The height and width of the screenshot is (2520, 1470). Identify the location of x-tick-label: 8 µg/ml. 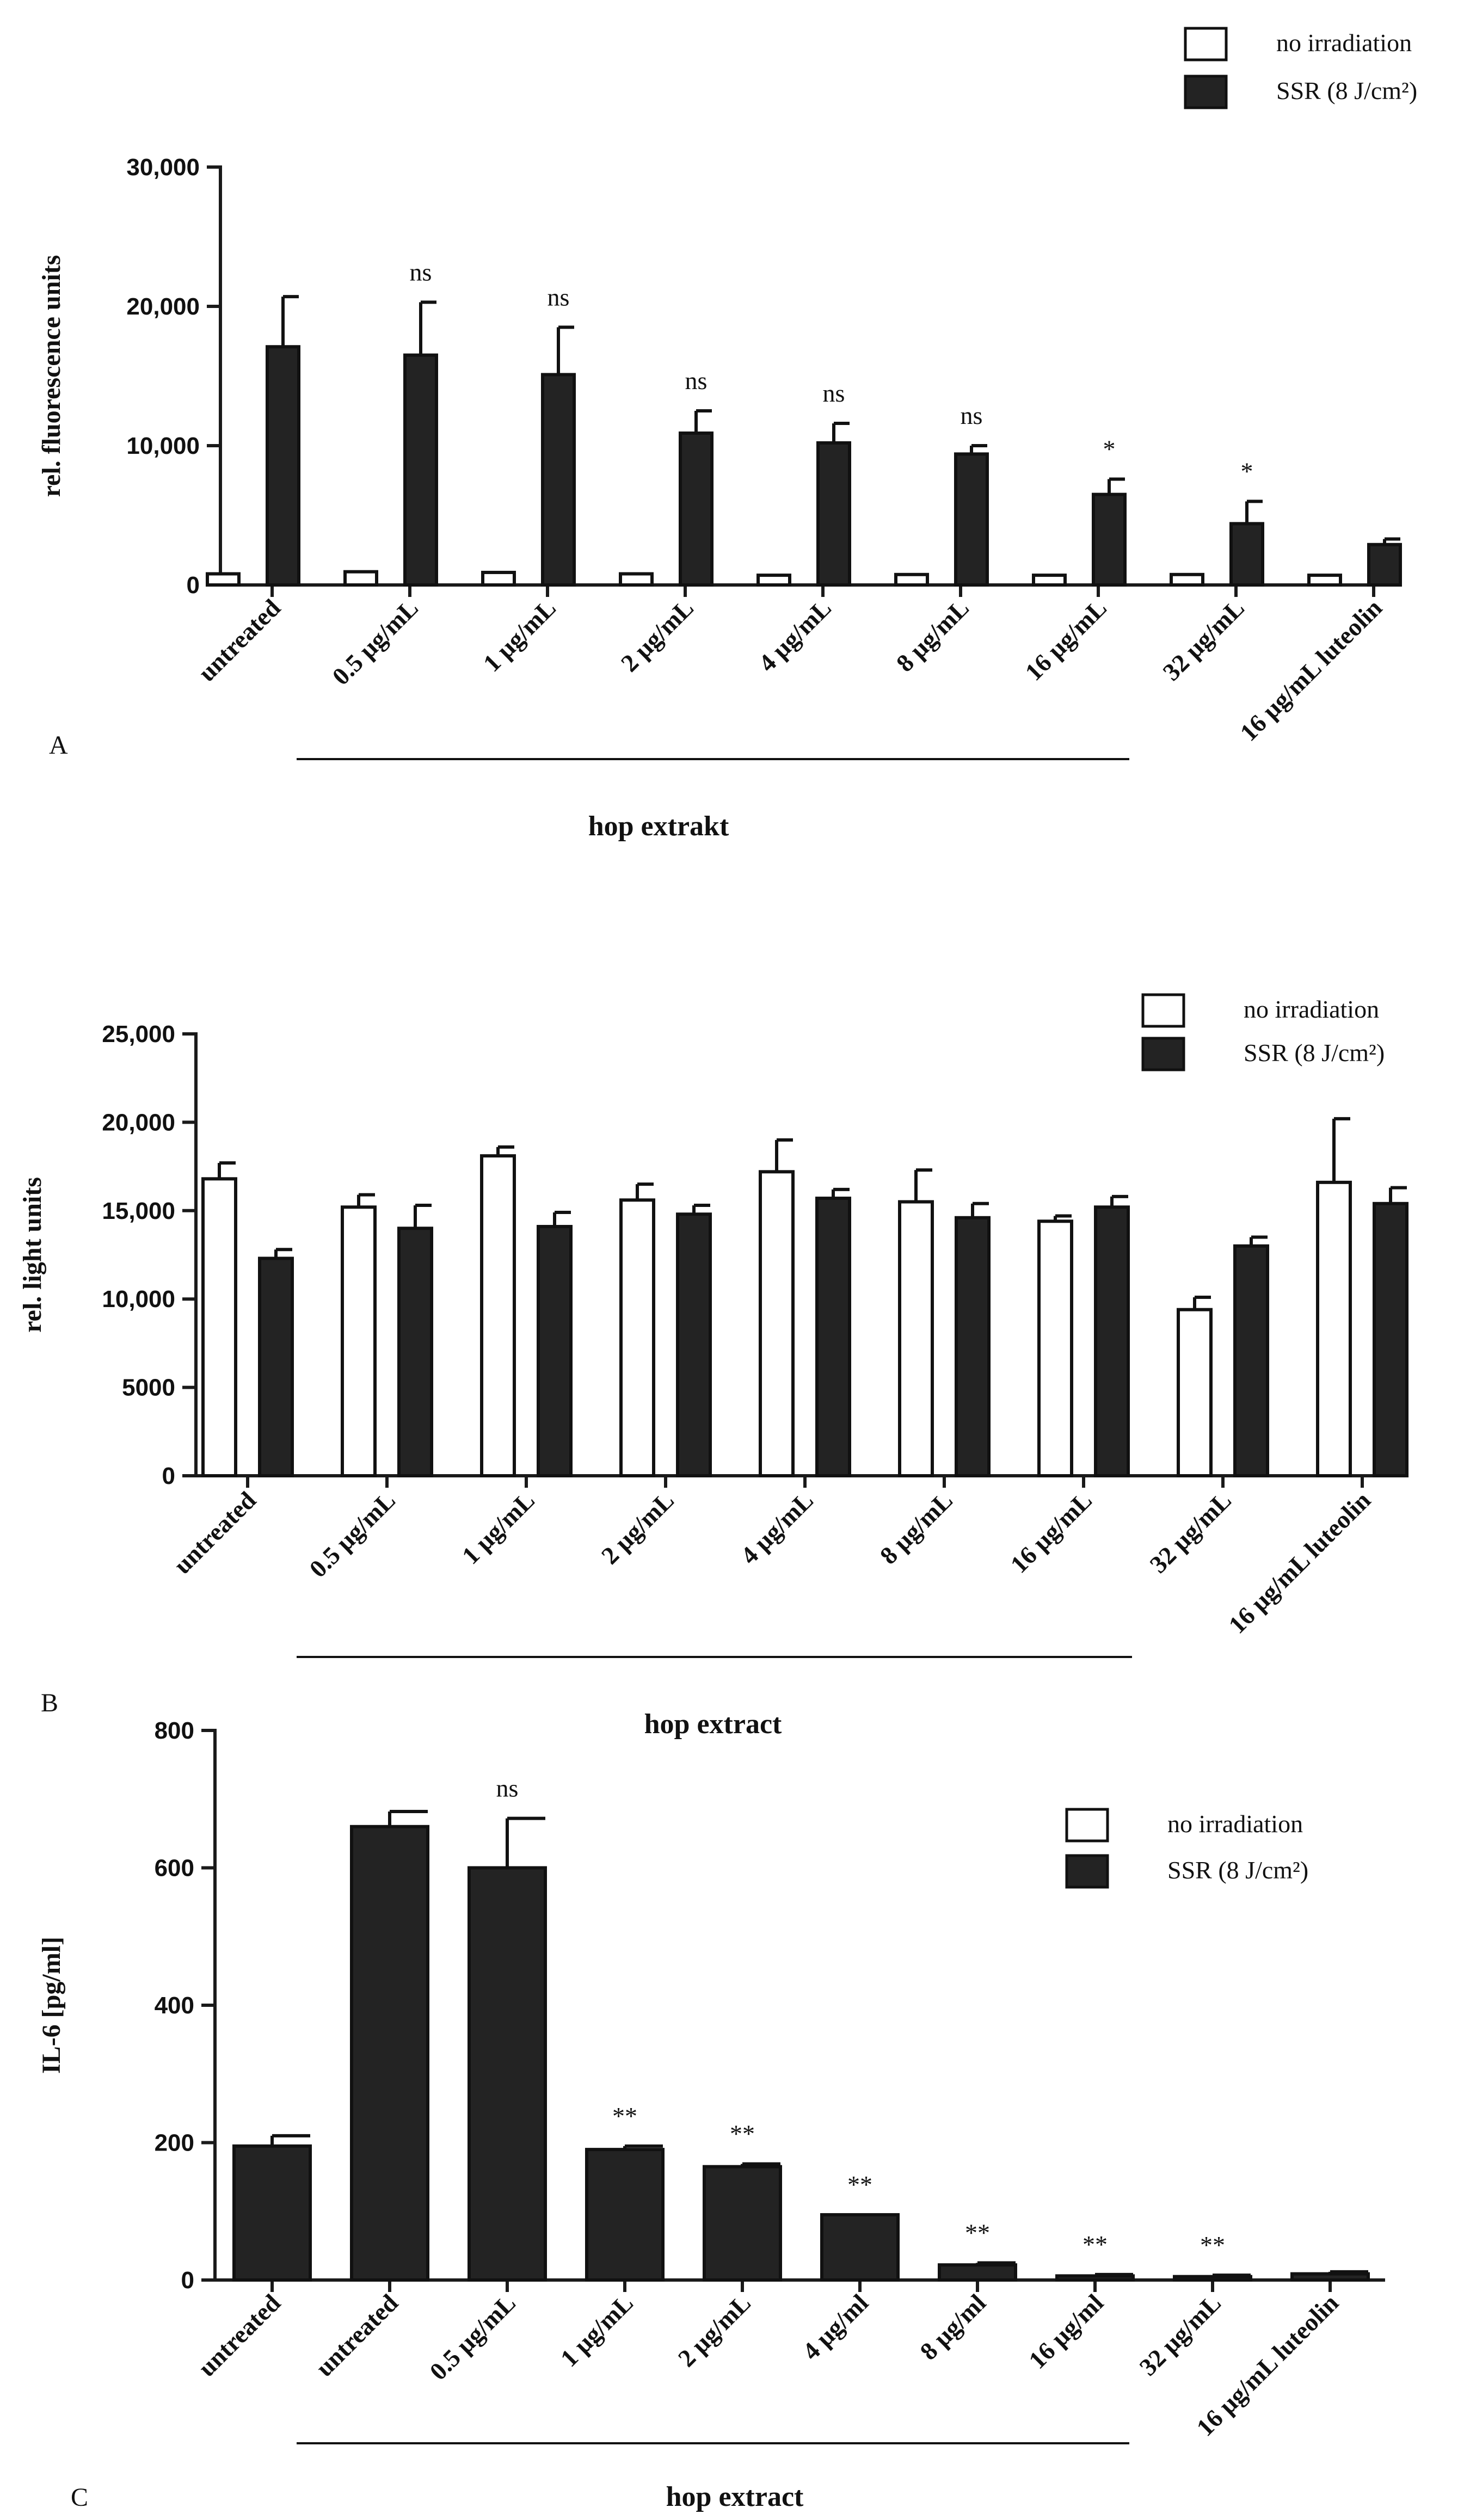
(952, 2327).